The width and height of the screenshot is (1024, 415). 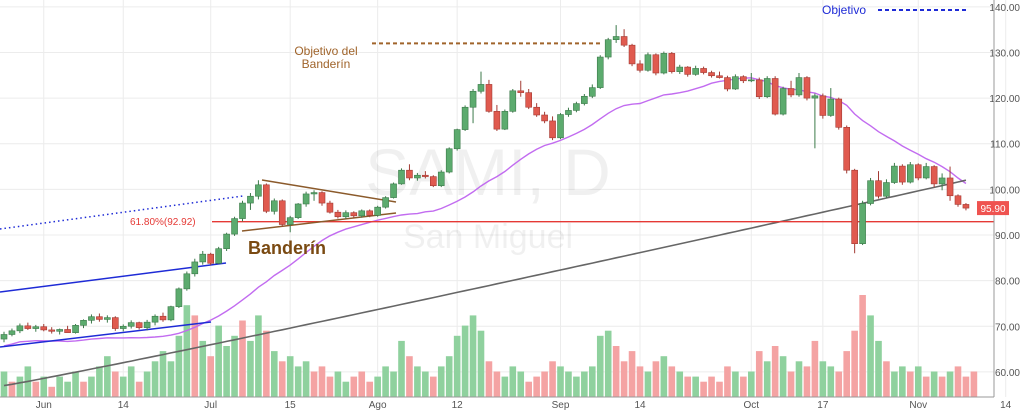 What do you see at coordinates (287, 248) in the screenshot?
I see `flag-label: Banderín` at bounding box center [287, 248].